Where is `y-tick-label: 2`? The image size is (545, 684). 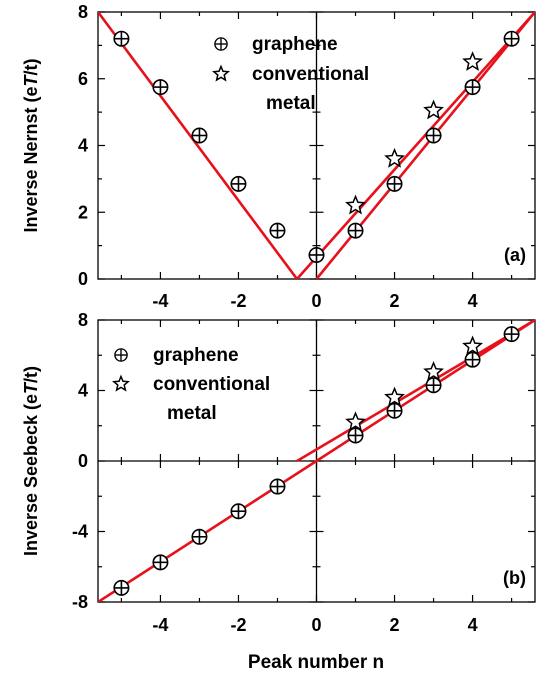
y-tick-label: 2 is located at coordinates (83, 212).